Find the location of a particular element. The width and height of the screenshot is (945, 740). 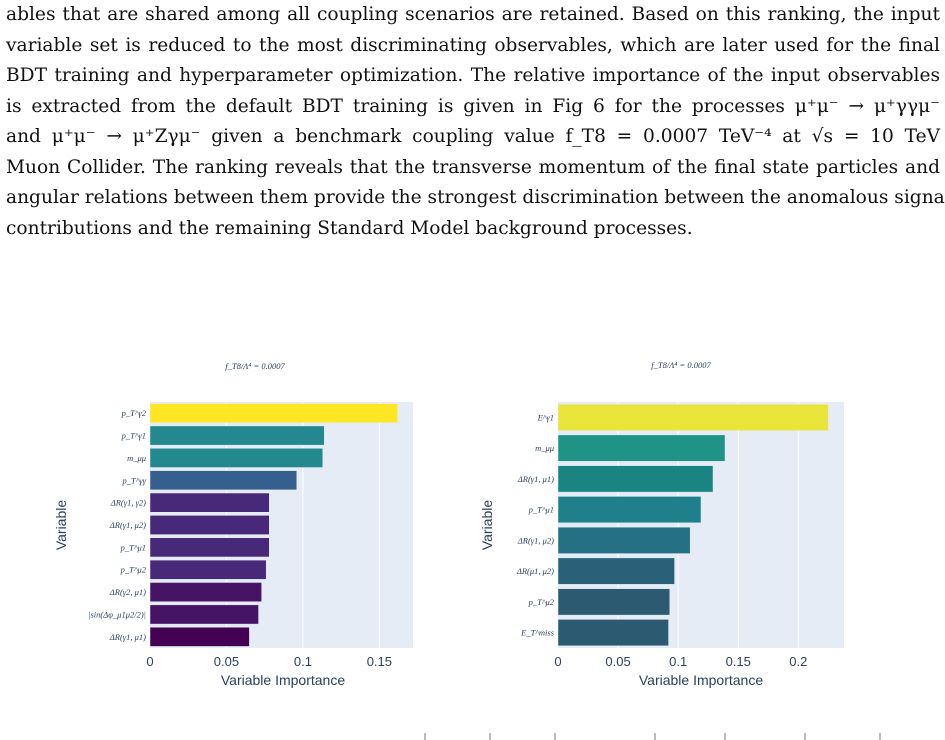

y-tick-label: E^γ1 is located at coordinates (545, 417).